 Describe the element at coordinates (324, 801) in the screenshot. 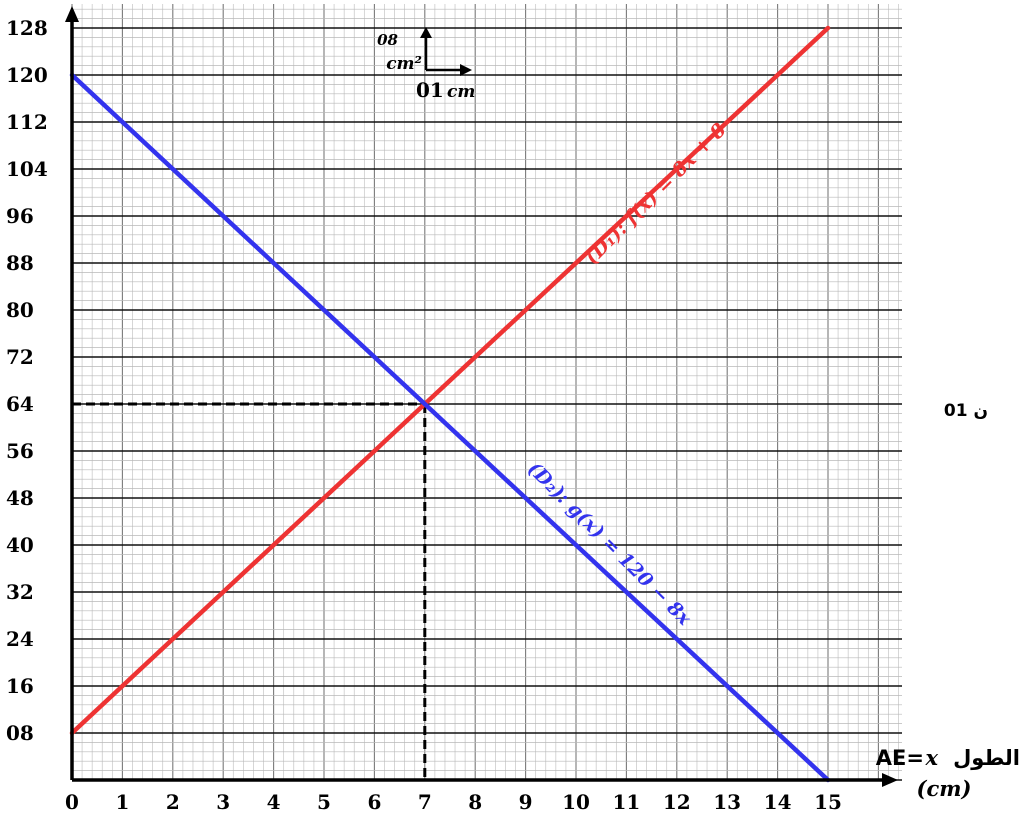

I see `x-tick-label: 5` at that location.